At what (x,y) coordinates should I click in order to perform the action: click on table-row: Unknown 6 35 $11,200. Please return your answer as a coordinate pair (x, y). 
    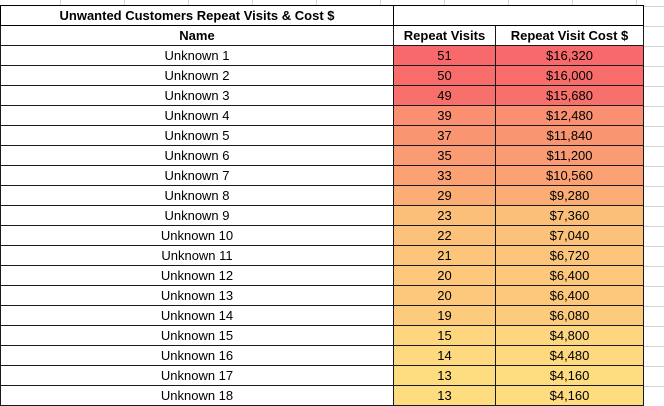
    Looking at the image, I should click on (322, 155).